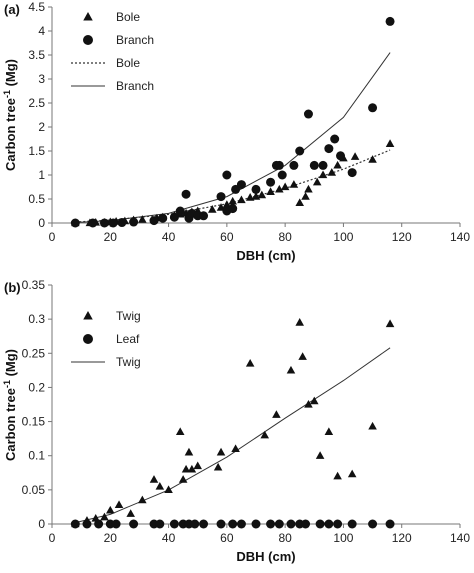  I want to click on y-axis-label: Carbon tree-1 (Mg), so click(10, 405).